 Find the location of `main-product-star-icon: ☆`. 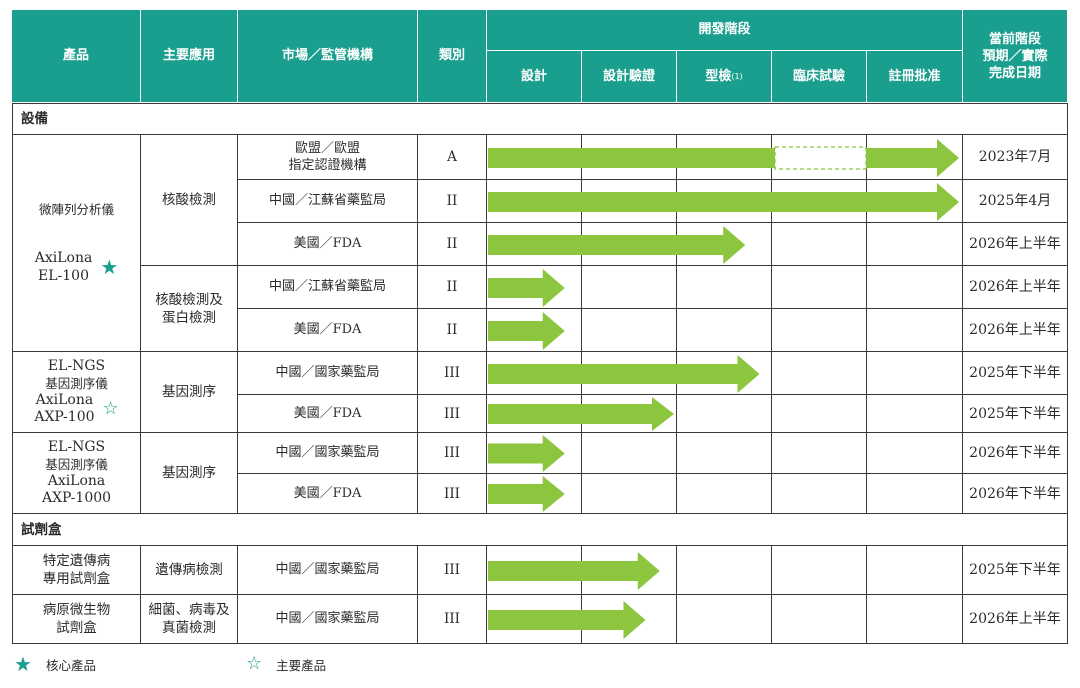

main-product-star-icon: ☆ is located at coordinates (110, 408).